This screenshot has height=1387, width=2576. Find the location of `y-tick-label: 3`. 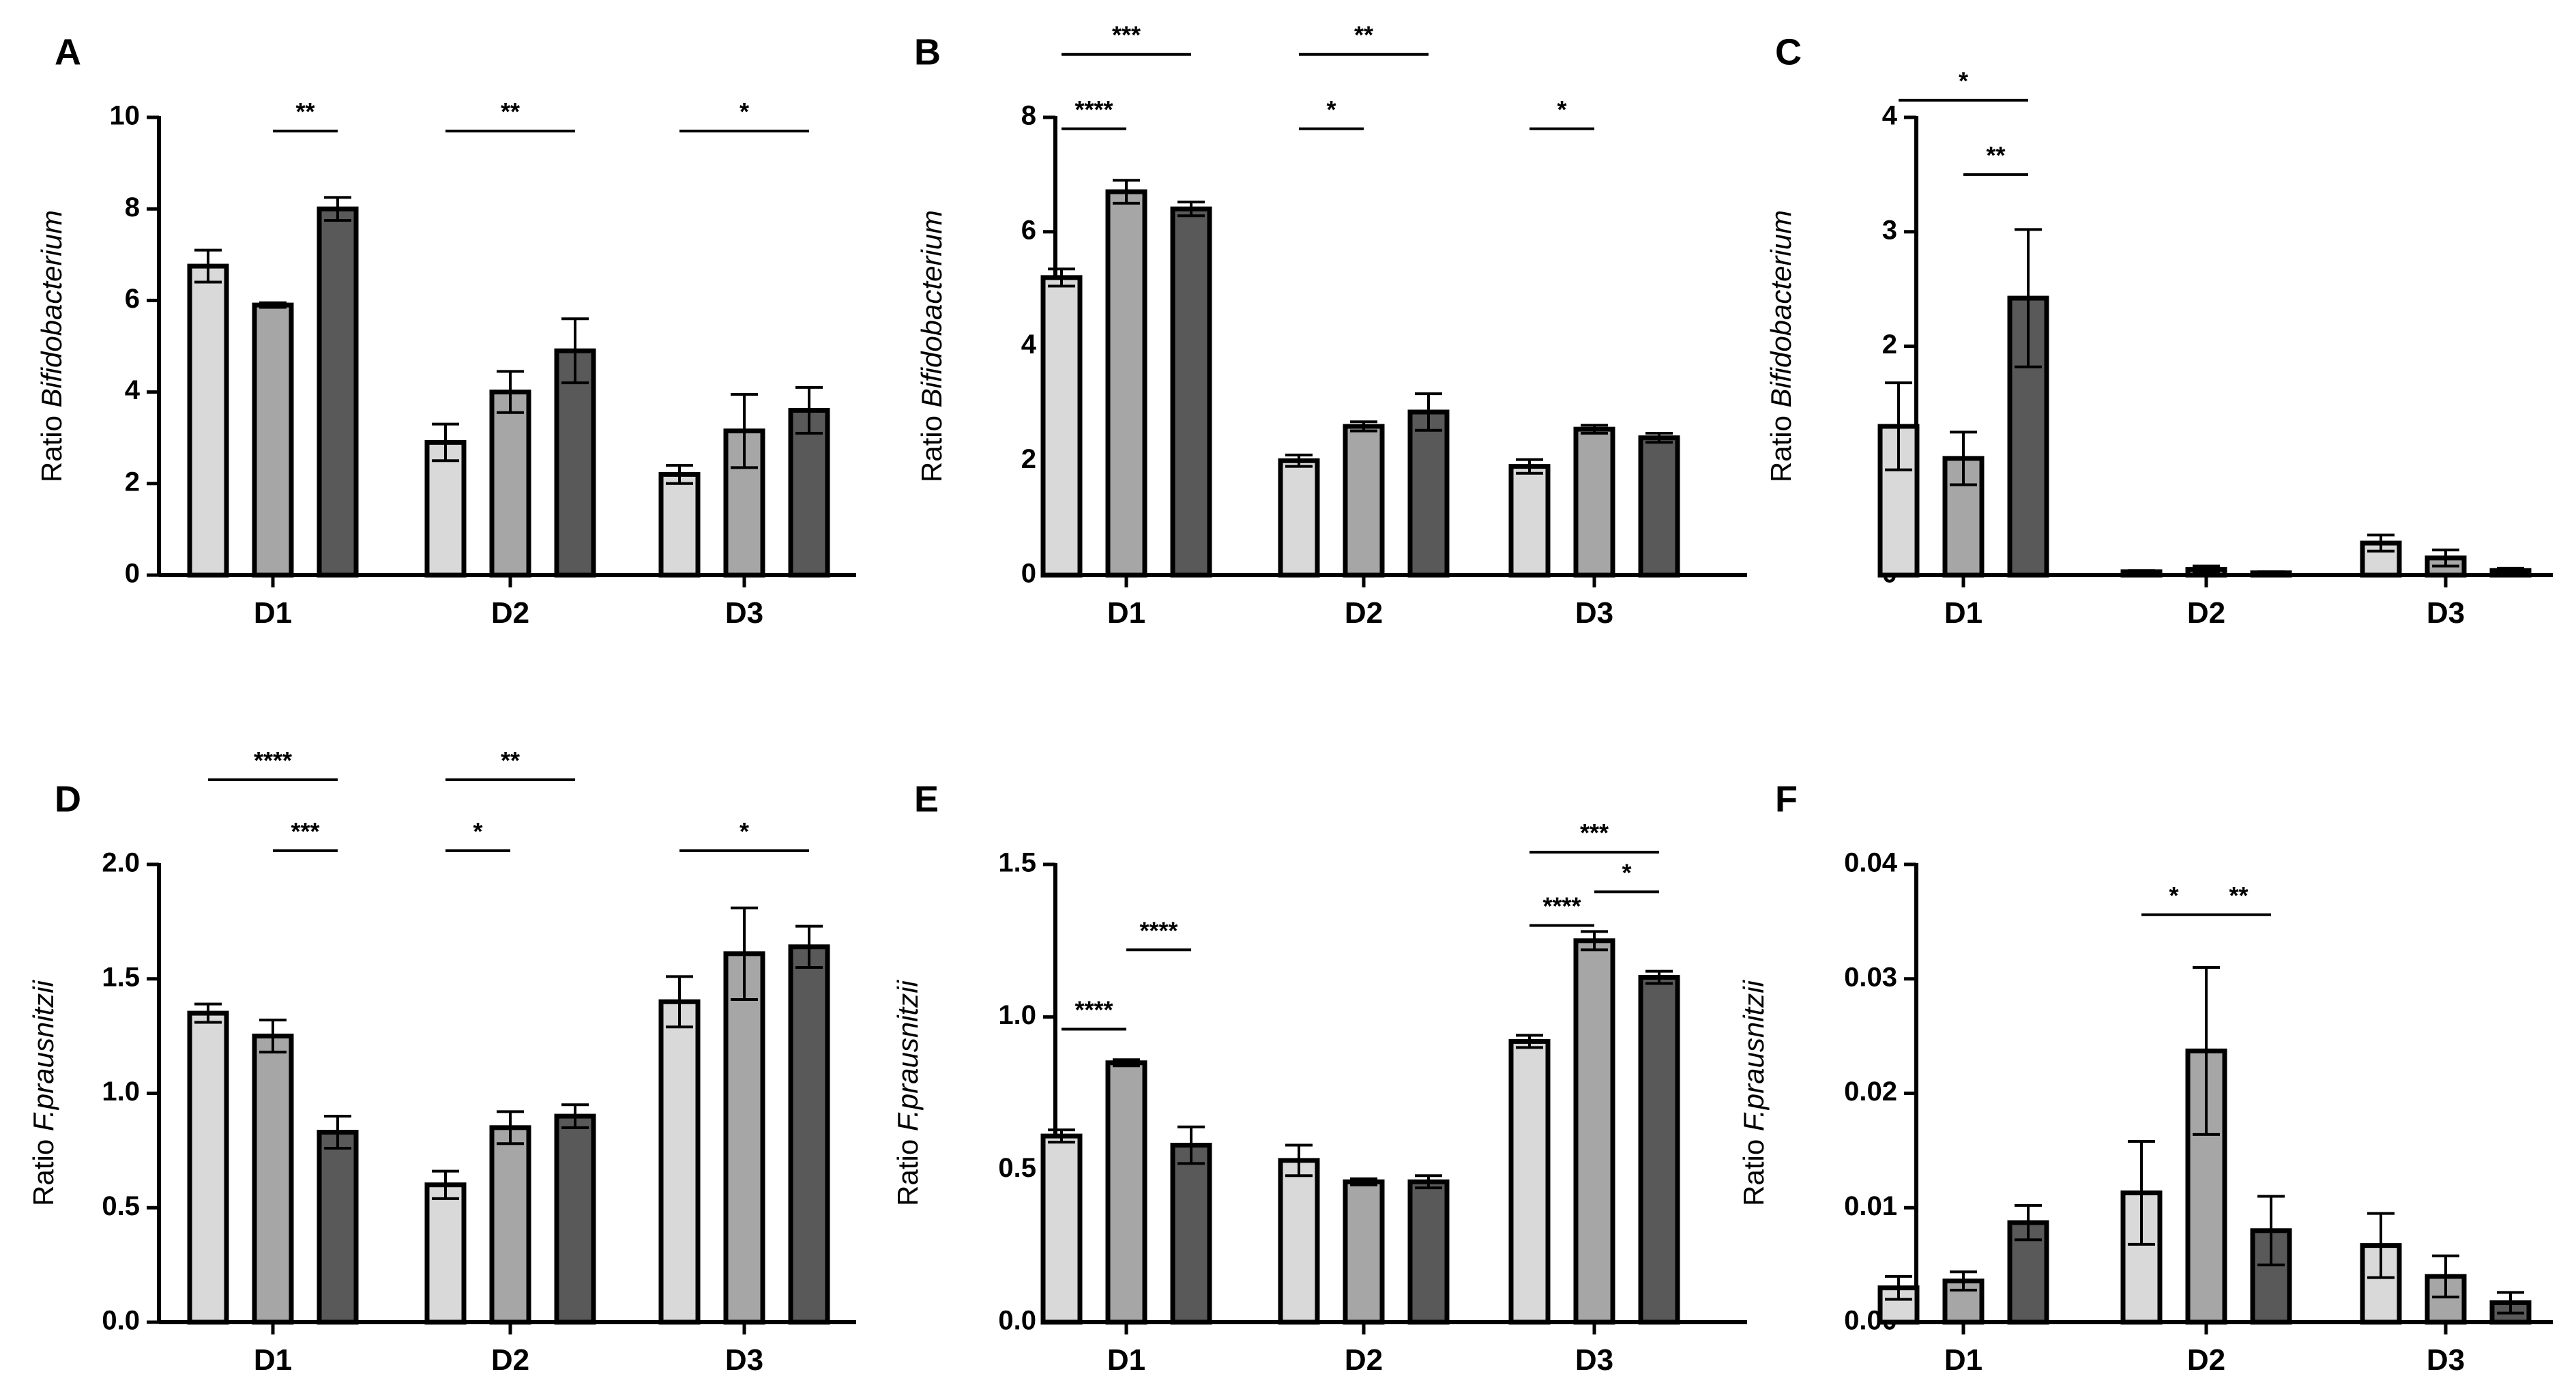

y-tick-label: 3 is located at coordinates (1889, 230).